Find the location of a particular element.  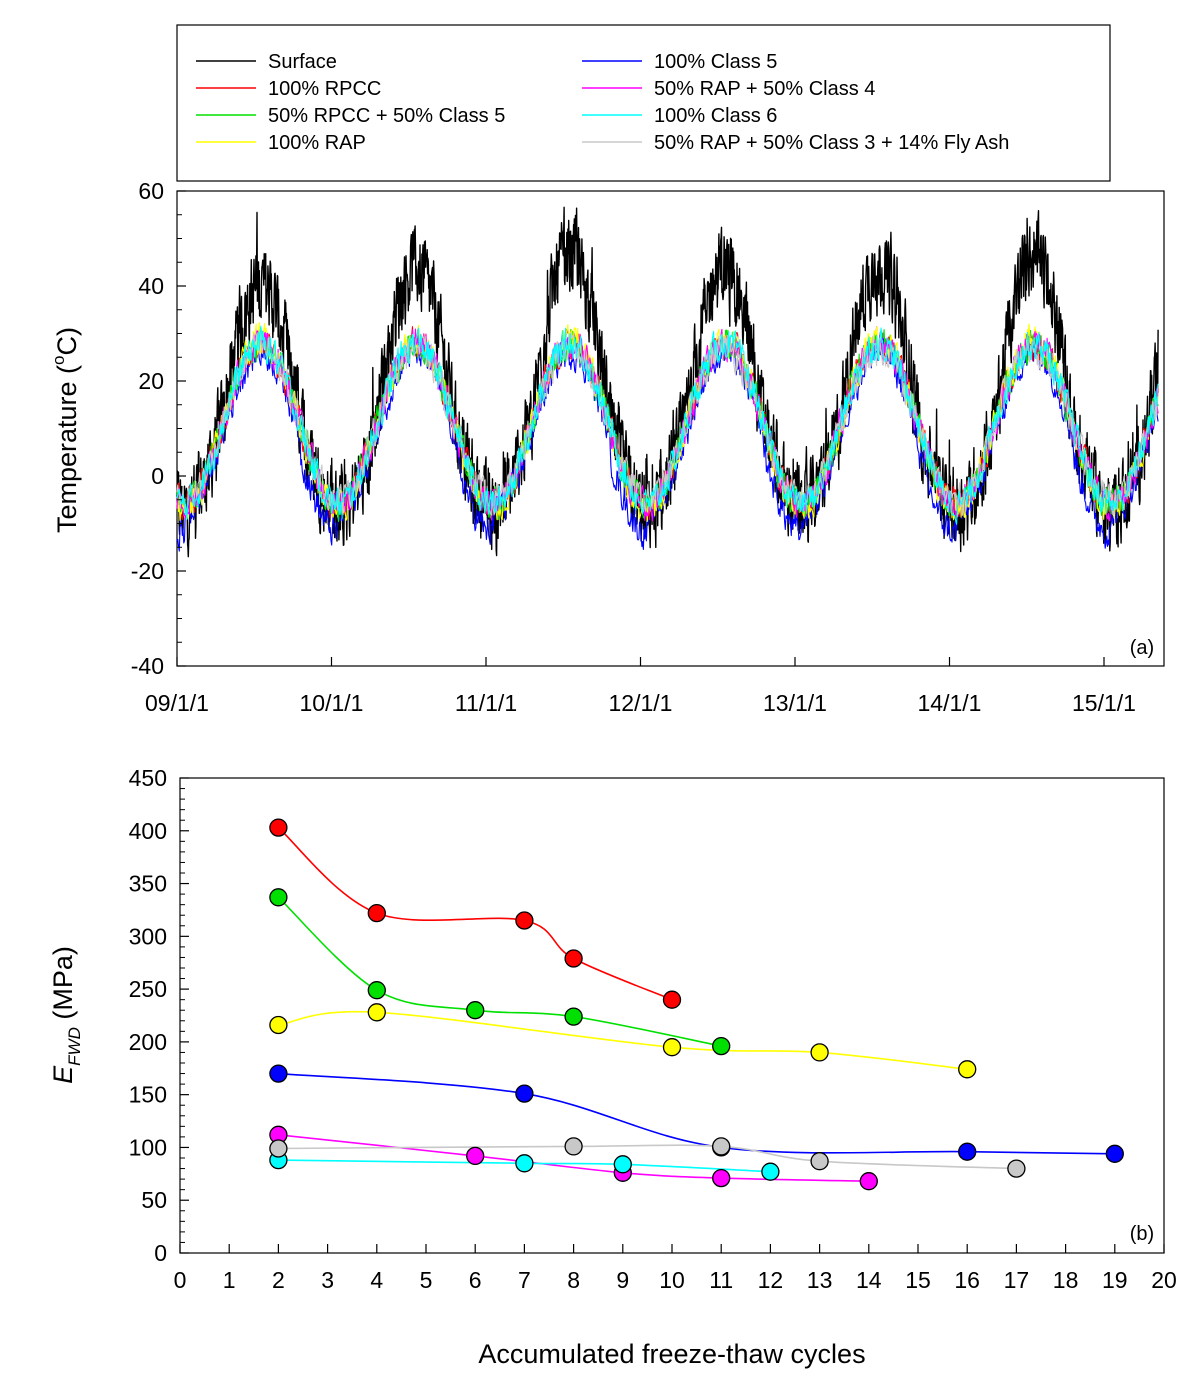

panel-b-ytick-label: 0 is located at coordinates (160, 1253).